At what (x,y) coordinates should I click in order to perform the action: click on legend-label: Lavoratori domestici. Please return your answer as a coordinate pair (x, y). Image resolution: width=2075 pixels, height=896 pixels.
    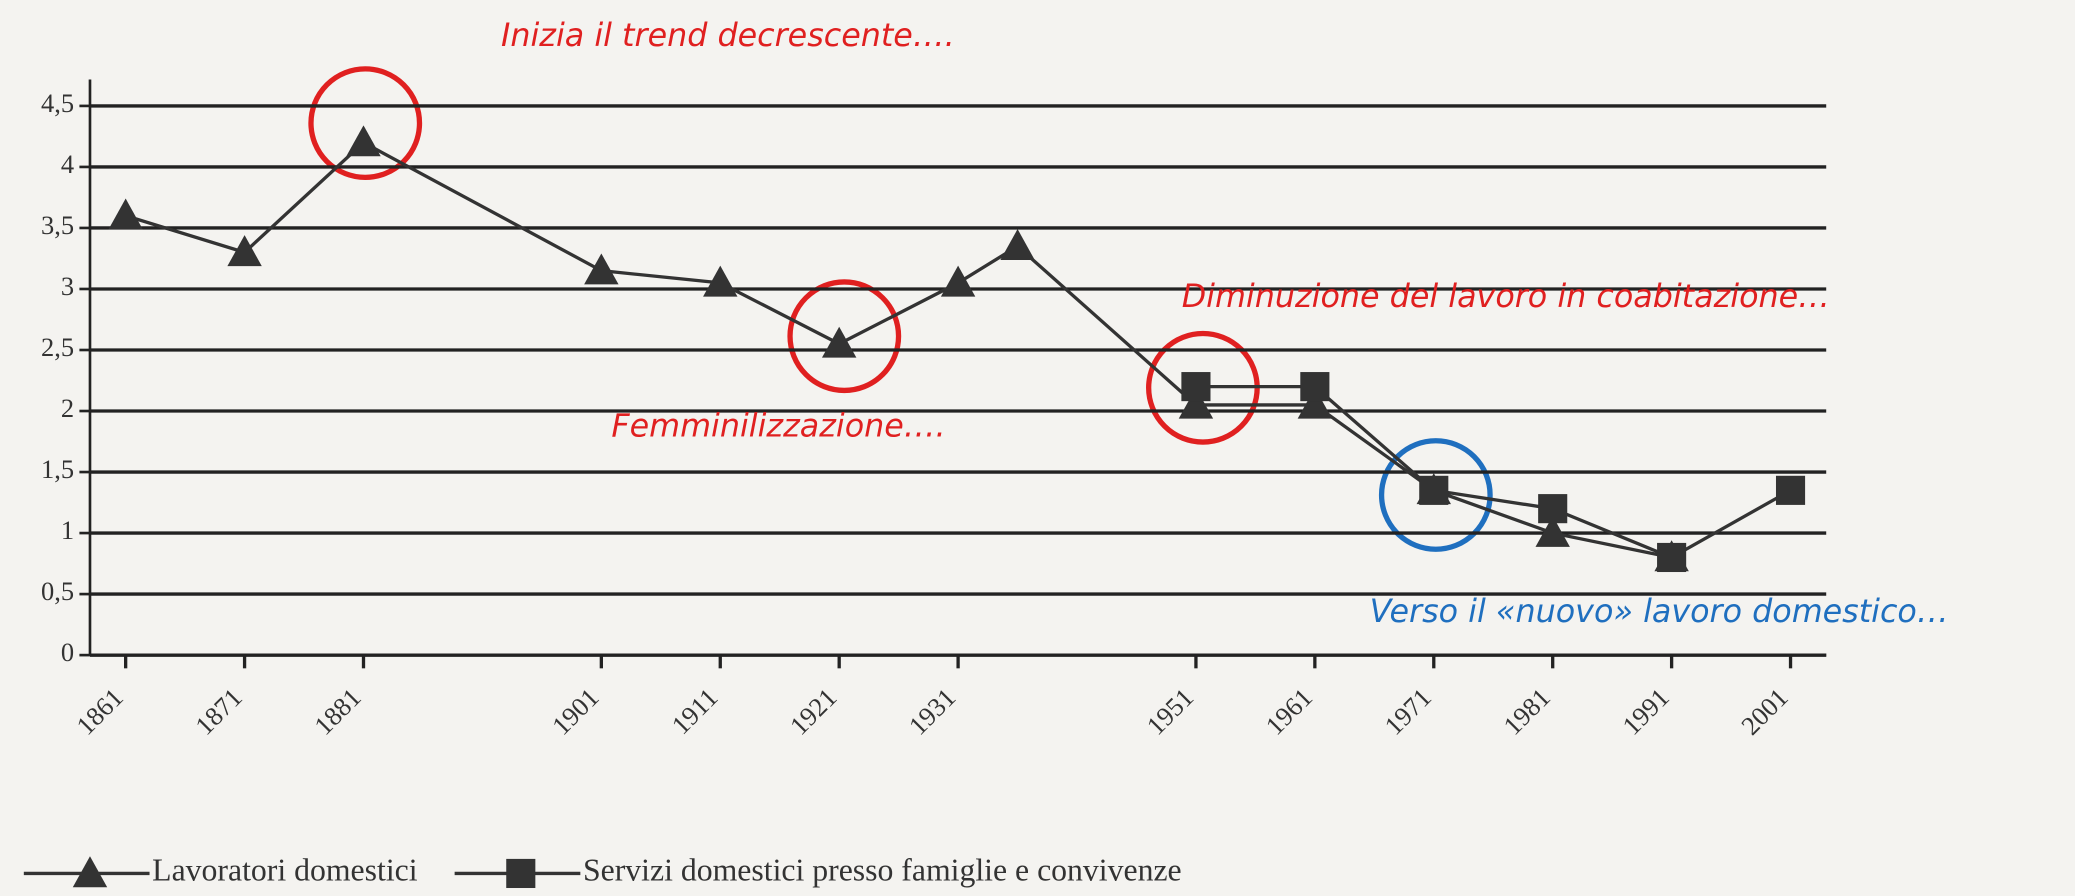
    Looking at the image, I should click on (285, 870).